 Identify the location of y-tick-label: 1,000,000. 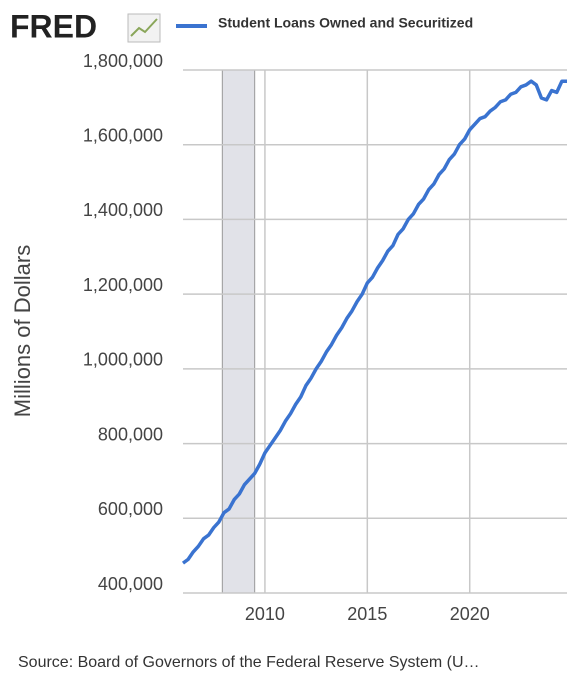
(123, 360).